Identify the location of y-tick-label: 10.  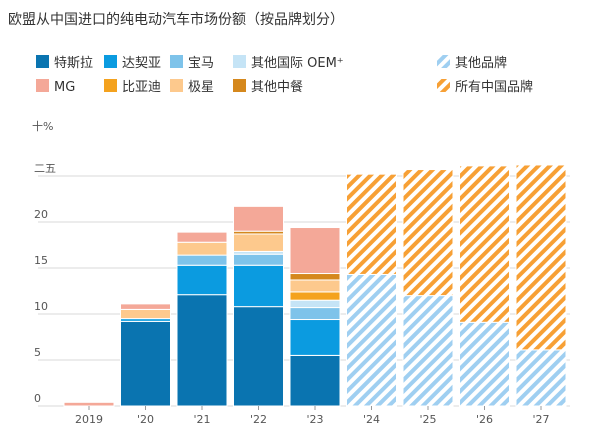
(41, 306).